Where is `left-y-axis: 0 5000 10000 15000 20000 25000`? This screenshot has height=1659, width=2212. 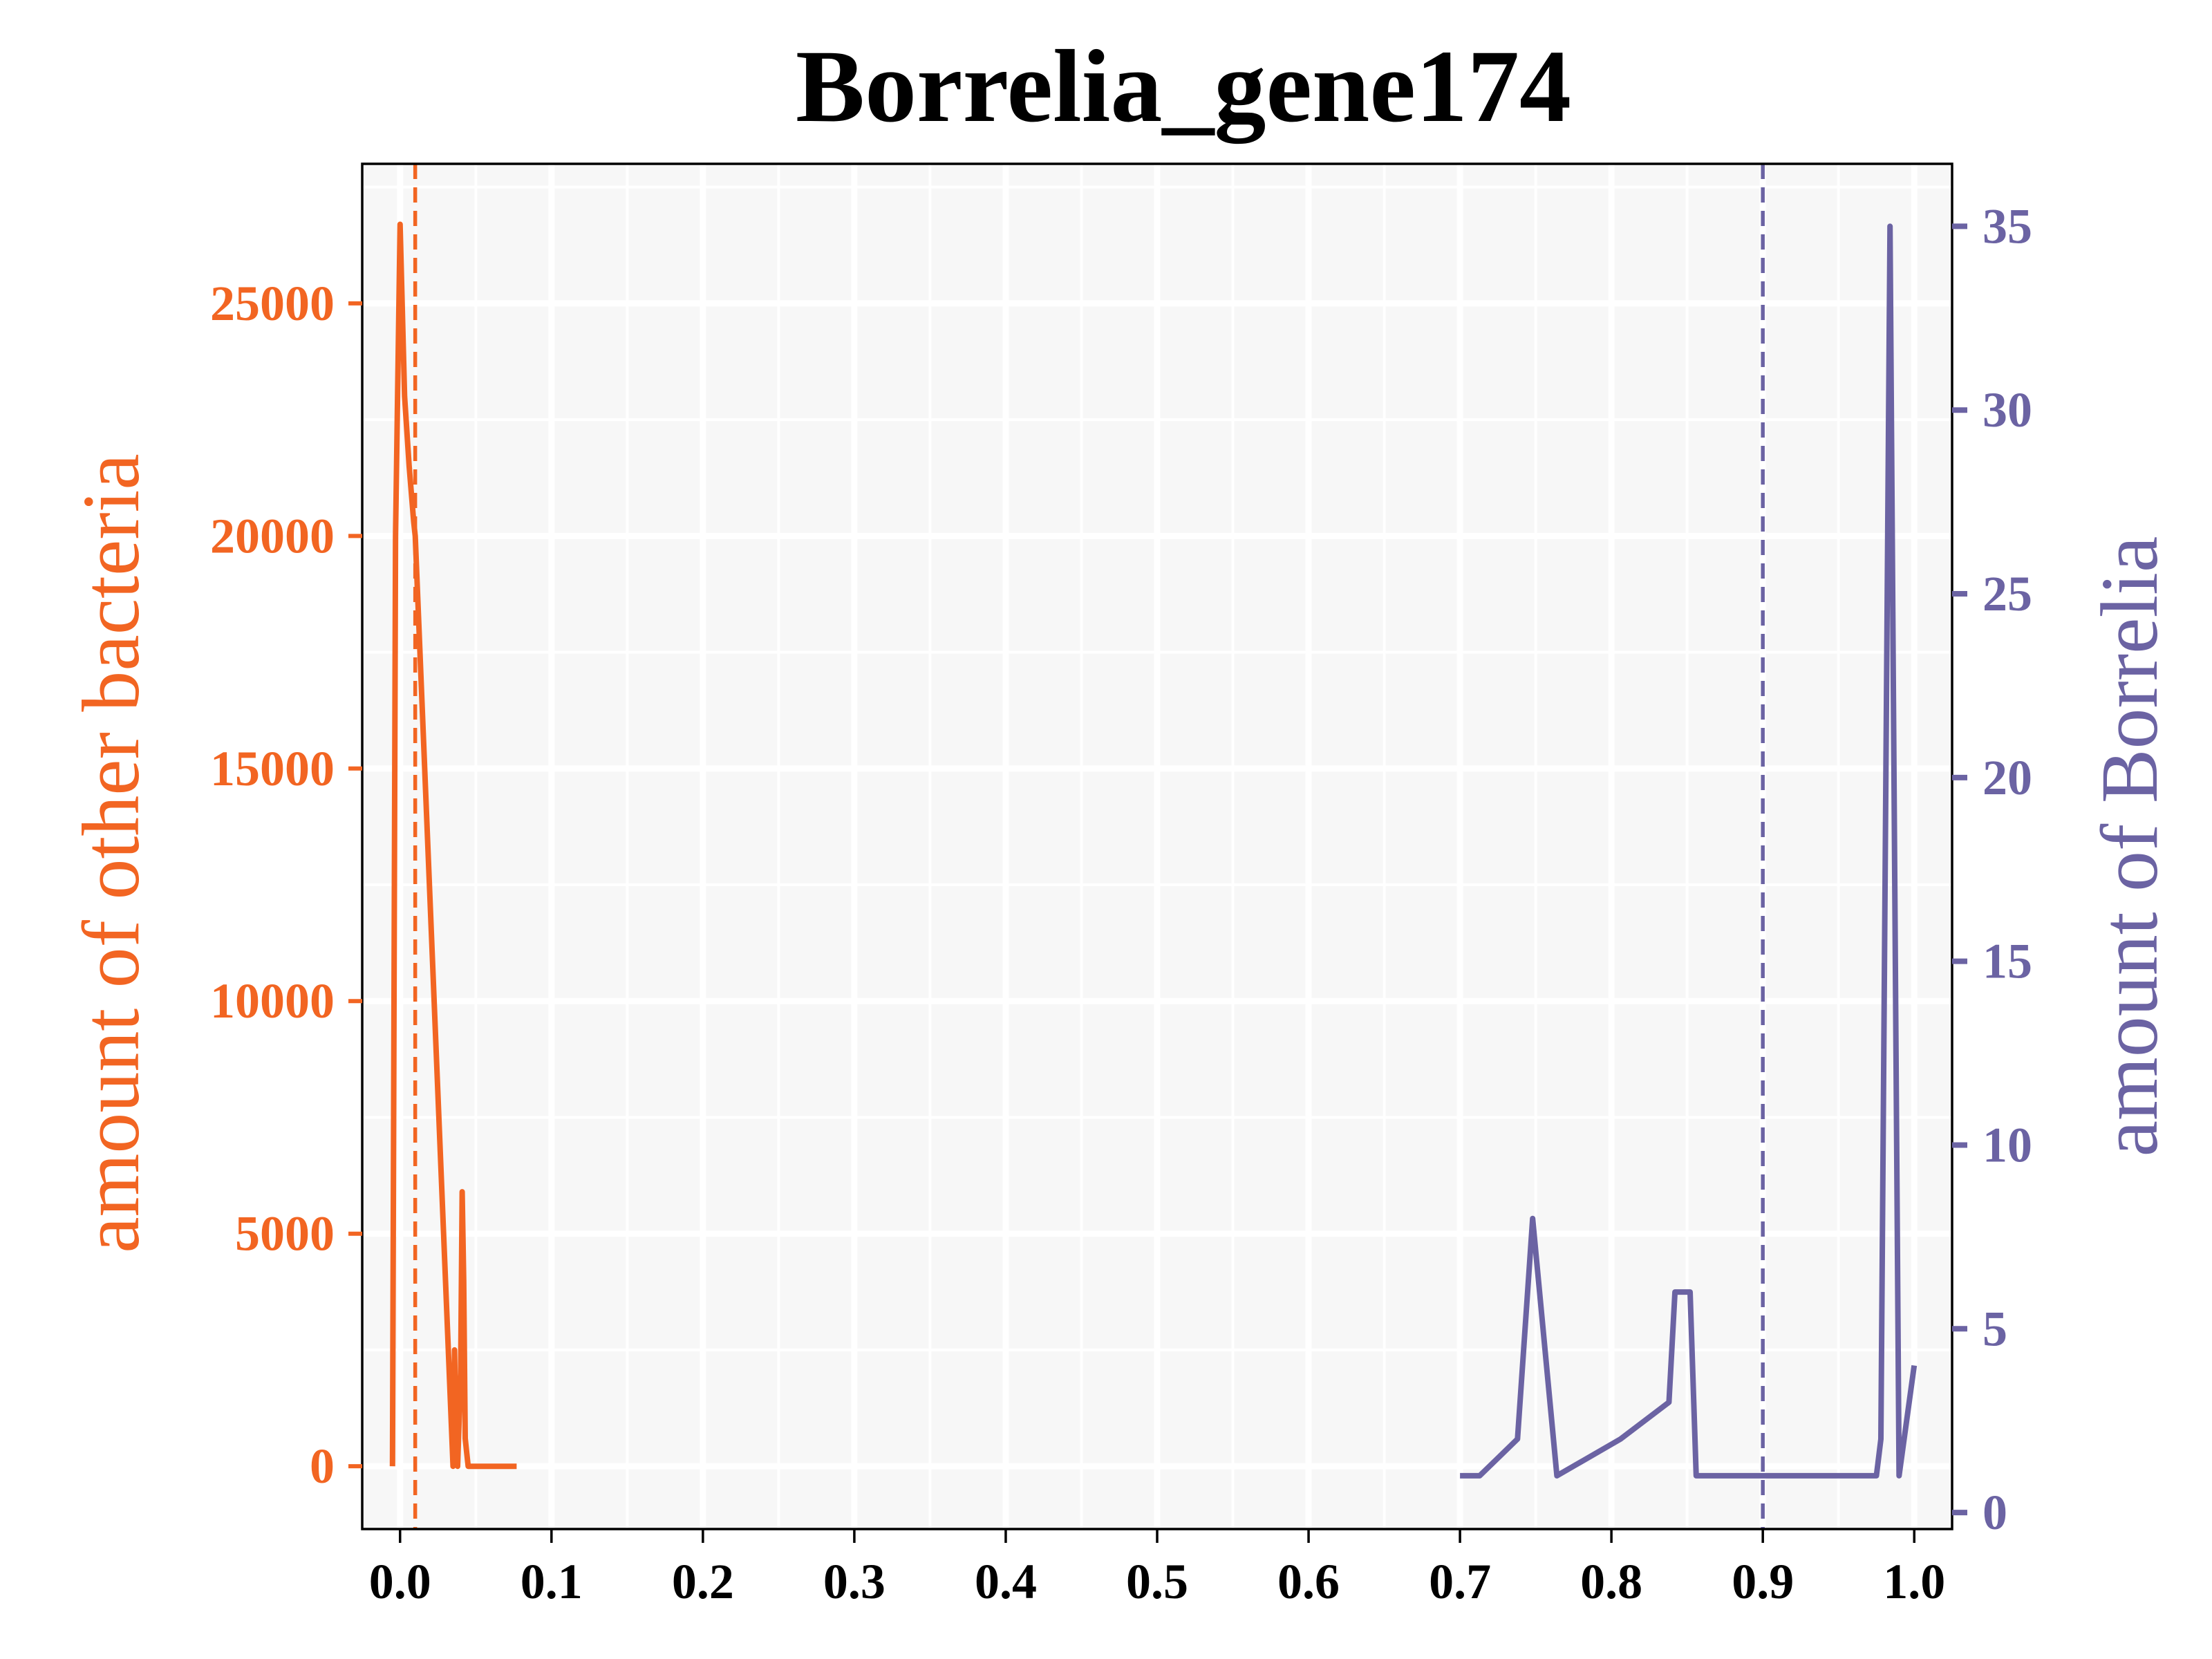
left-y-axis: 0 5000 10000 15000 20000 25000 is located at coordinates (286, 885).